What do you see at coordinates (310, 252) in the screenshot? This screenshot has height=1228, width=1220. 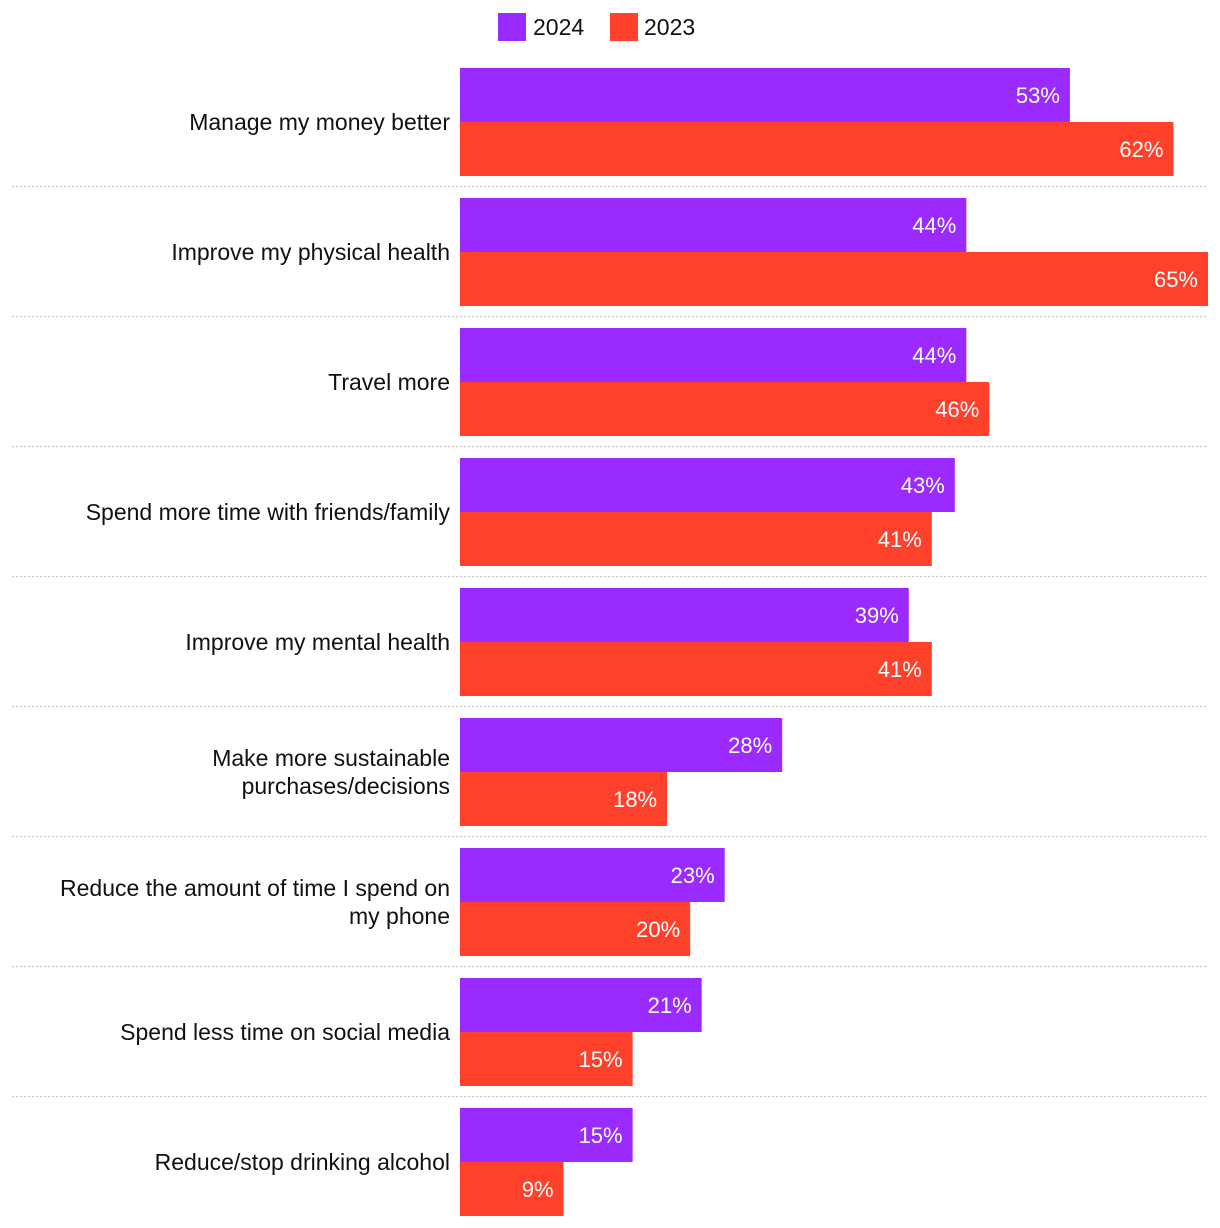 I see `category-label: Improve my physical health` at bounding box center [310, 252].